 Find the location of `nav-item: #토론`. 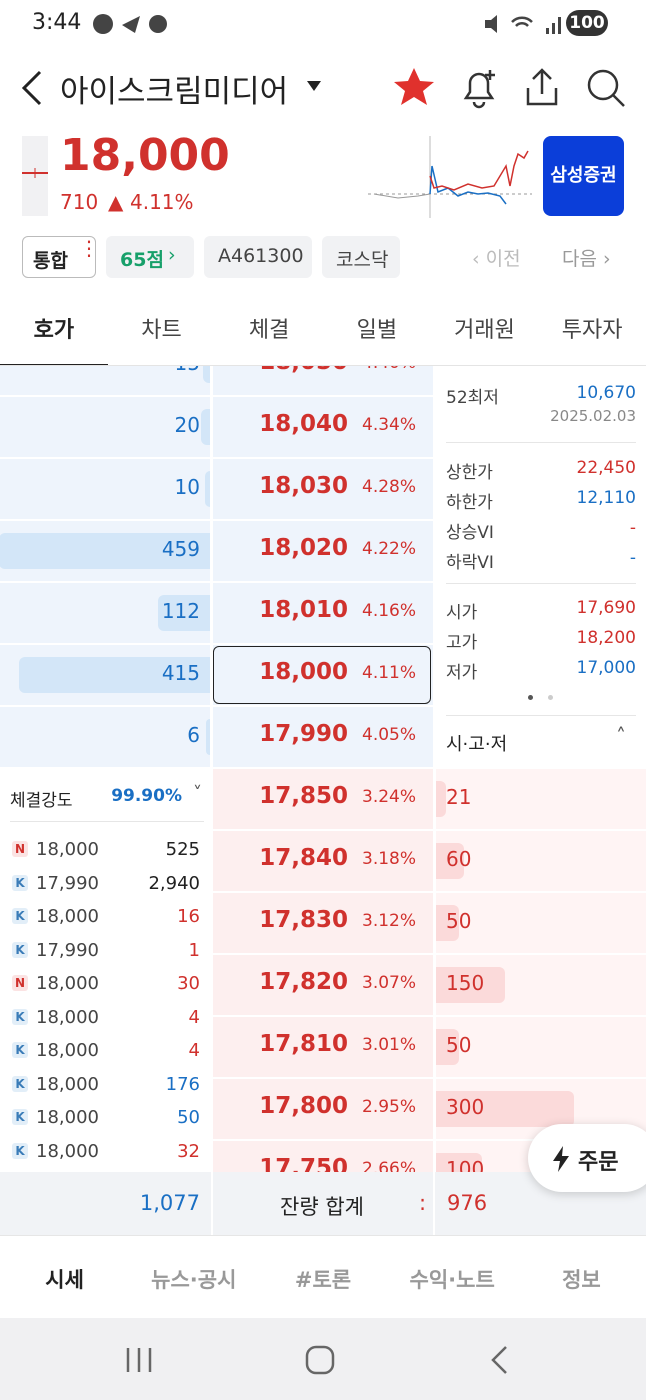

nav-item: #토론 is located at coordinates (323, 1280).